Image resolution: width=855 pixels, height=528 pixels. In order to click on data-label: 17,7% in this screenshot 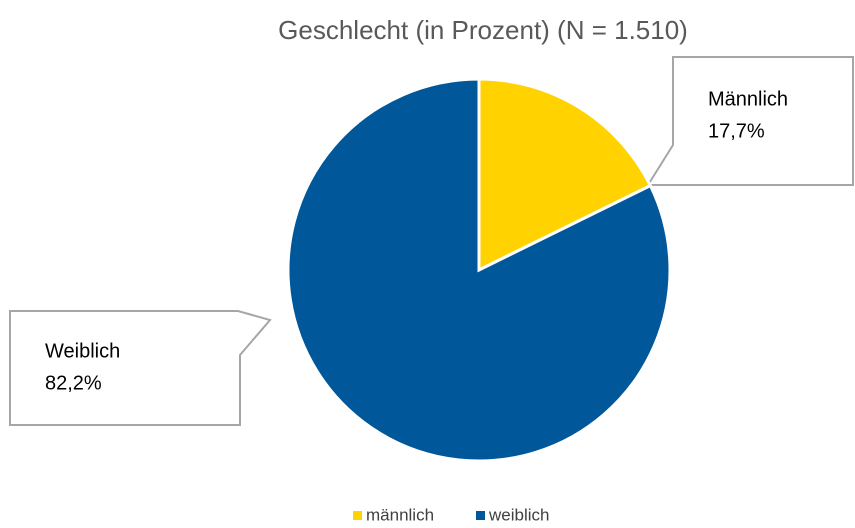, I will do `click(736, 131)`.